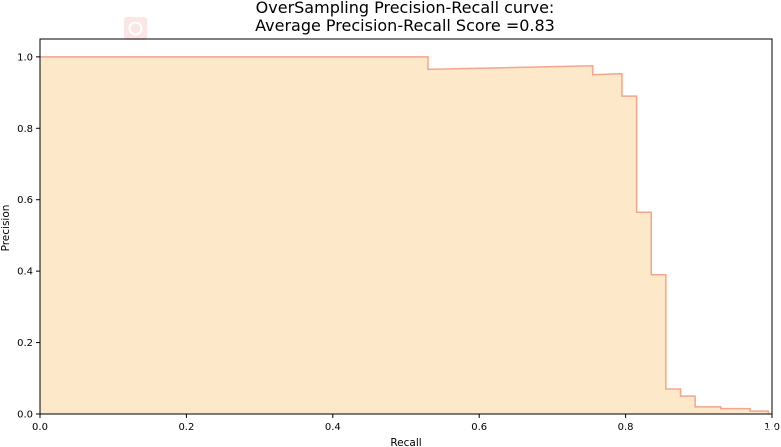  I want to click on y-tick-label: 1.0, so click(25, 57).